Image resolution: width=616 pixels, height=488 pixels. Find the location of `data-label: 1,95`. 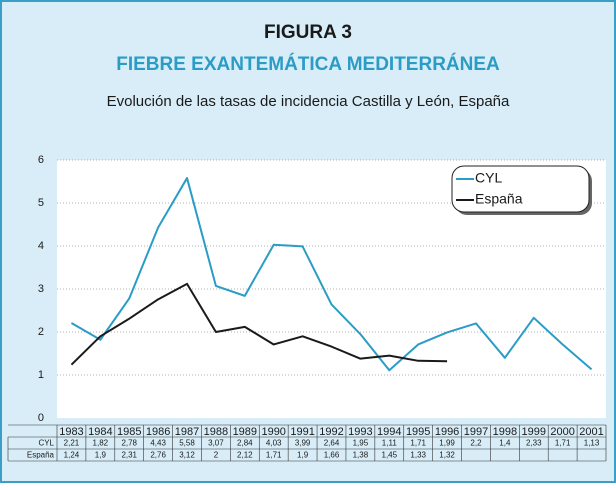

data-label: 1,95 is located at coordinates (361, 443).